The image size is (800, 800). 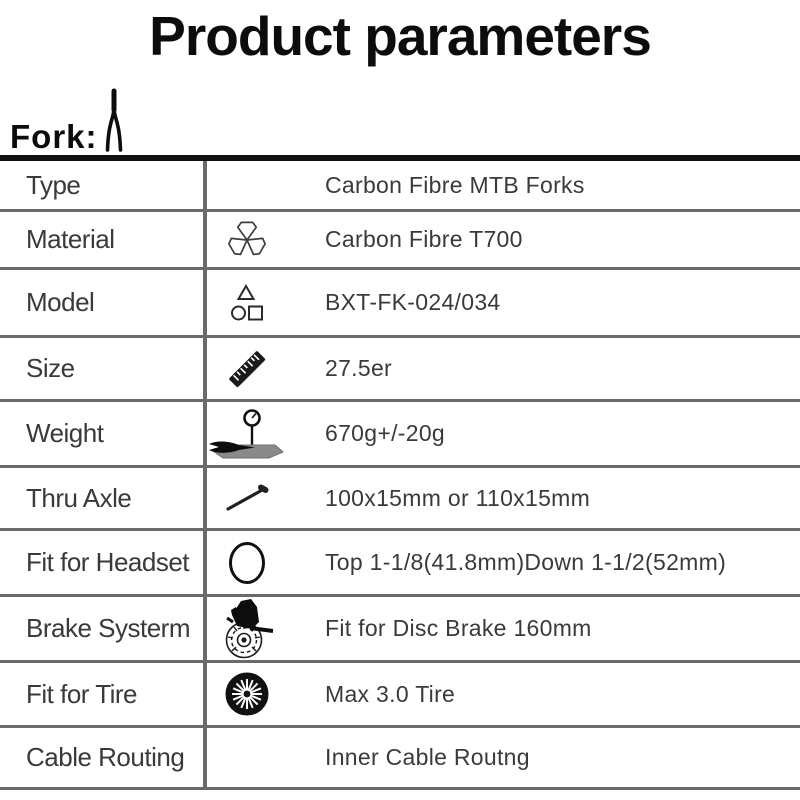 I want to click on fork-icon, so click(x=113, y=121).